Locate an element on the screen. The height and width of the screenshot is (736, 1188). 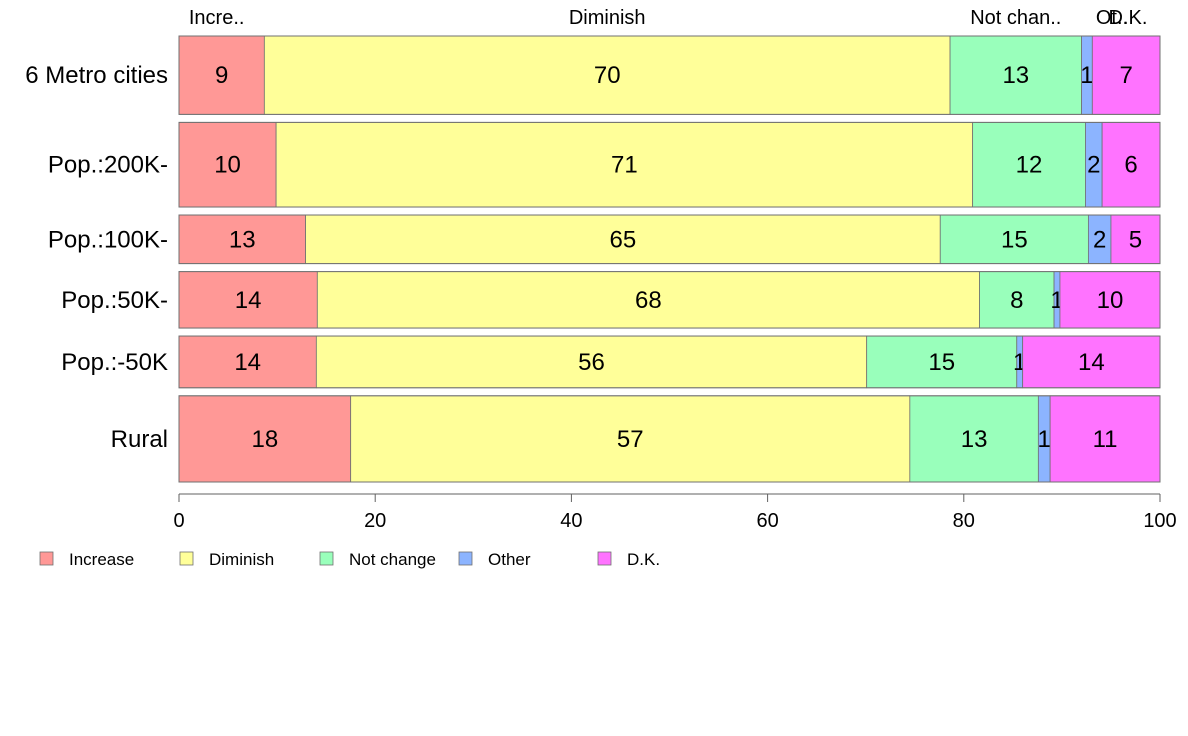
data-label-not-change-pop-200k: 12 is located at coordinates (1029, 165).